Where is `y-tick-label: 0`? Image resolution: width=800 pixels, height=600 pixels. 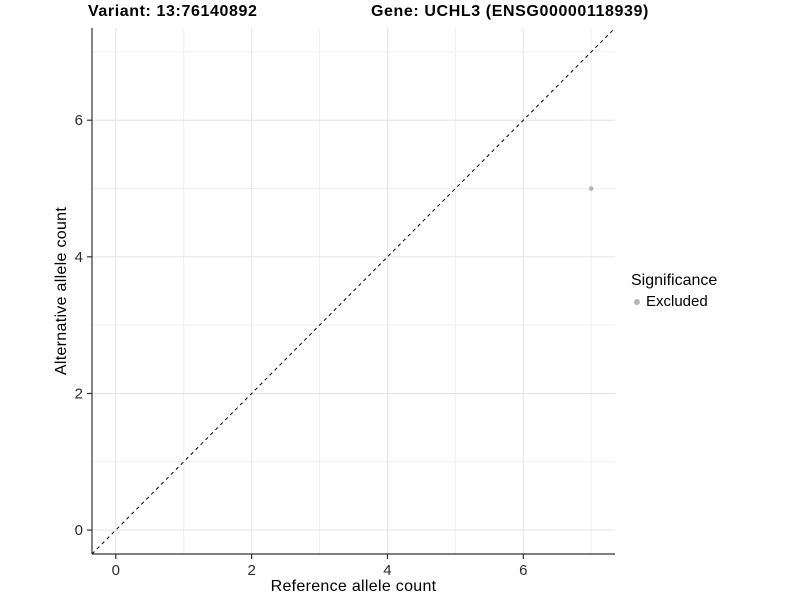 y-tick-label: 0 is located at coordinates (79, 530).